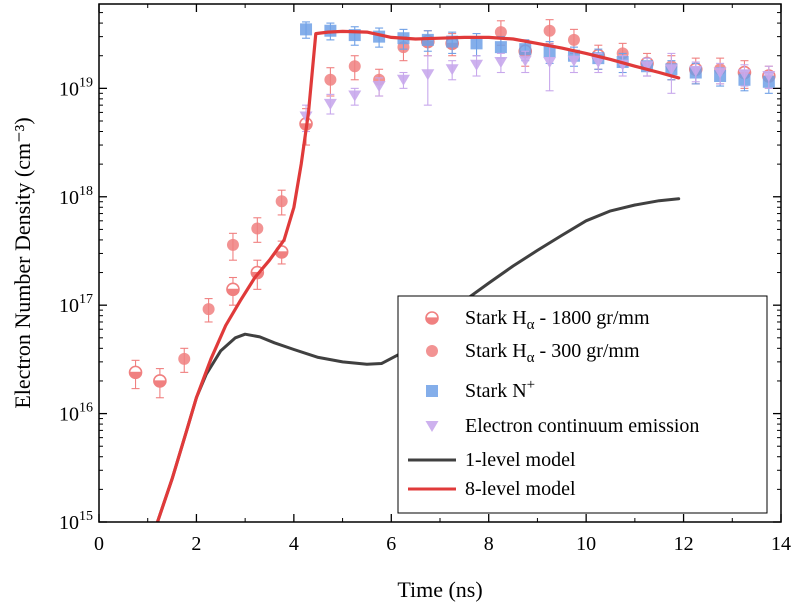 The width and height of the screenshot is (794, 611). Describe the element at coordinates (582, 426) in the screenshot. I see `legend-label: Electron continuum emission` at that location.